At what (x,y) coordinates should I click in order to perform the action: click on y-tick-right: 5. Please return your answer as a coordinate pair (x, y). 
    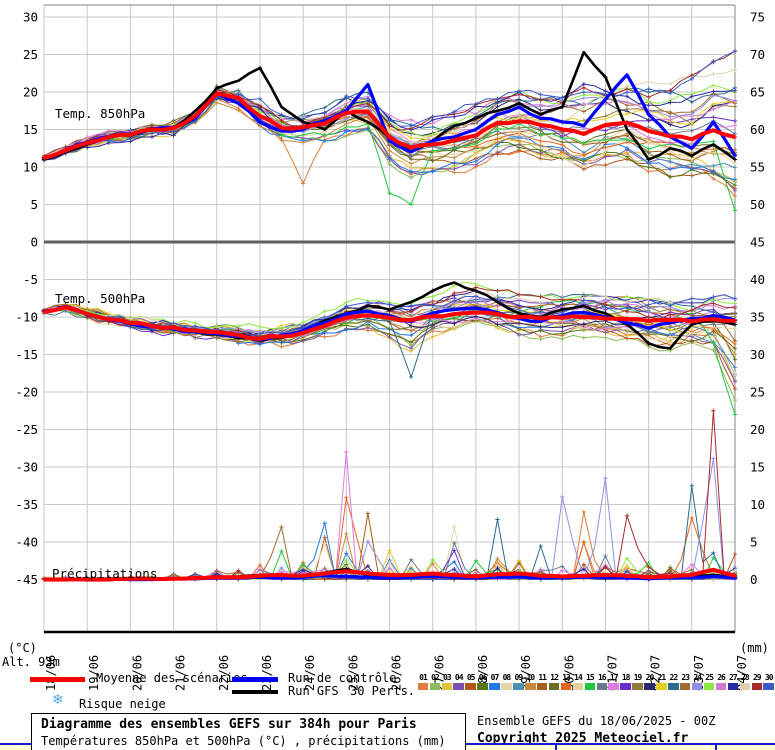
    Looking at the image, I should click on (754, 542).